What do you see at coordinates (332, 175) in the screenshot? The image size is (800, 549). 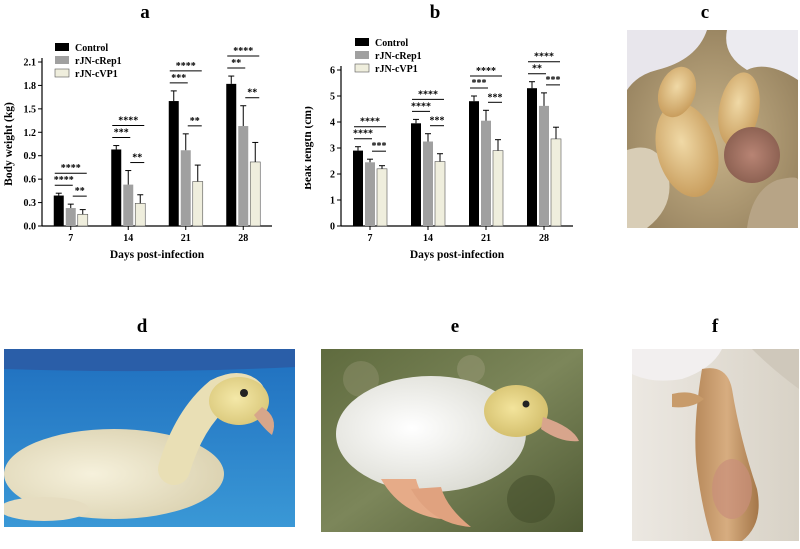 I see `y-tick-label: 2` at bounding box center [332, 175].